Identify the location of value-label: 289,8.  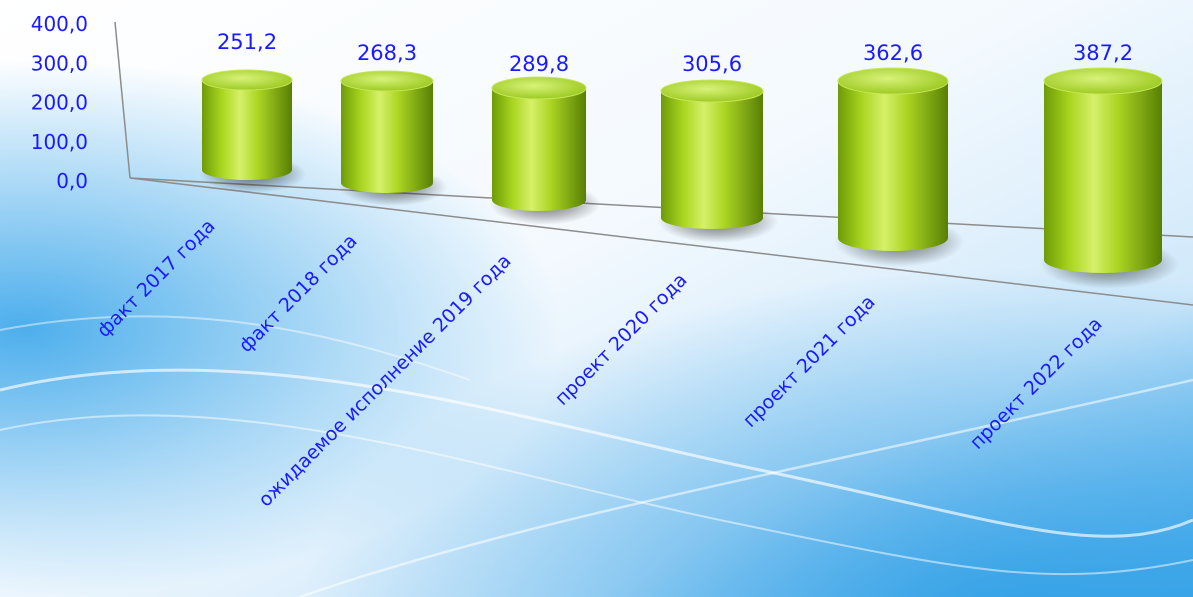
(539, 64).